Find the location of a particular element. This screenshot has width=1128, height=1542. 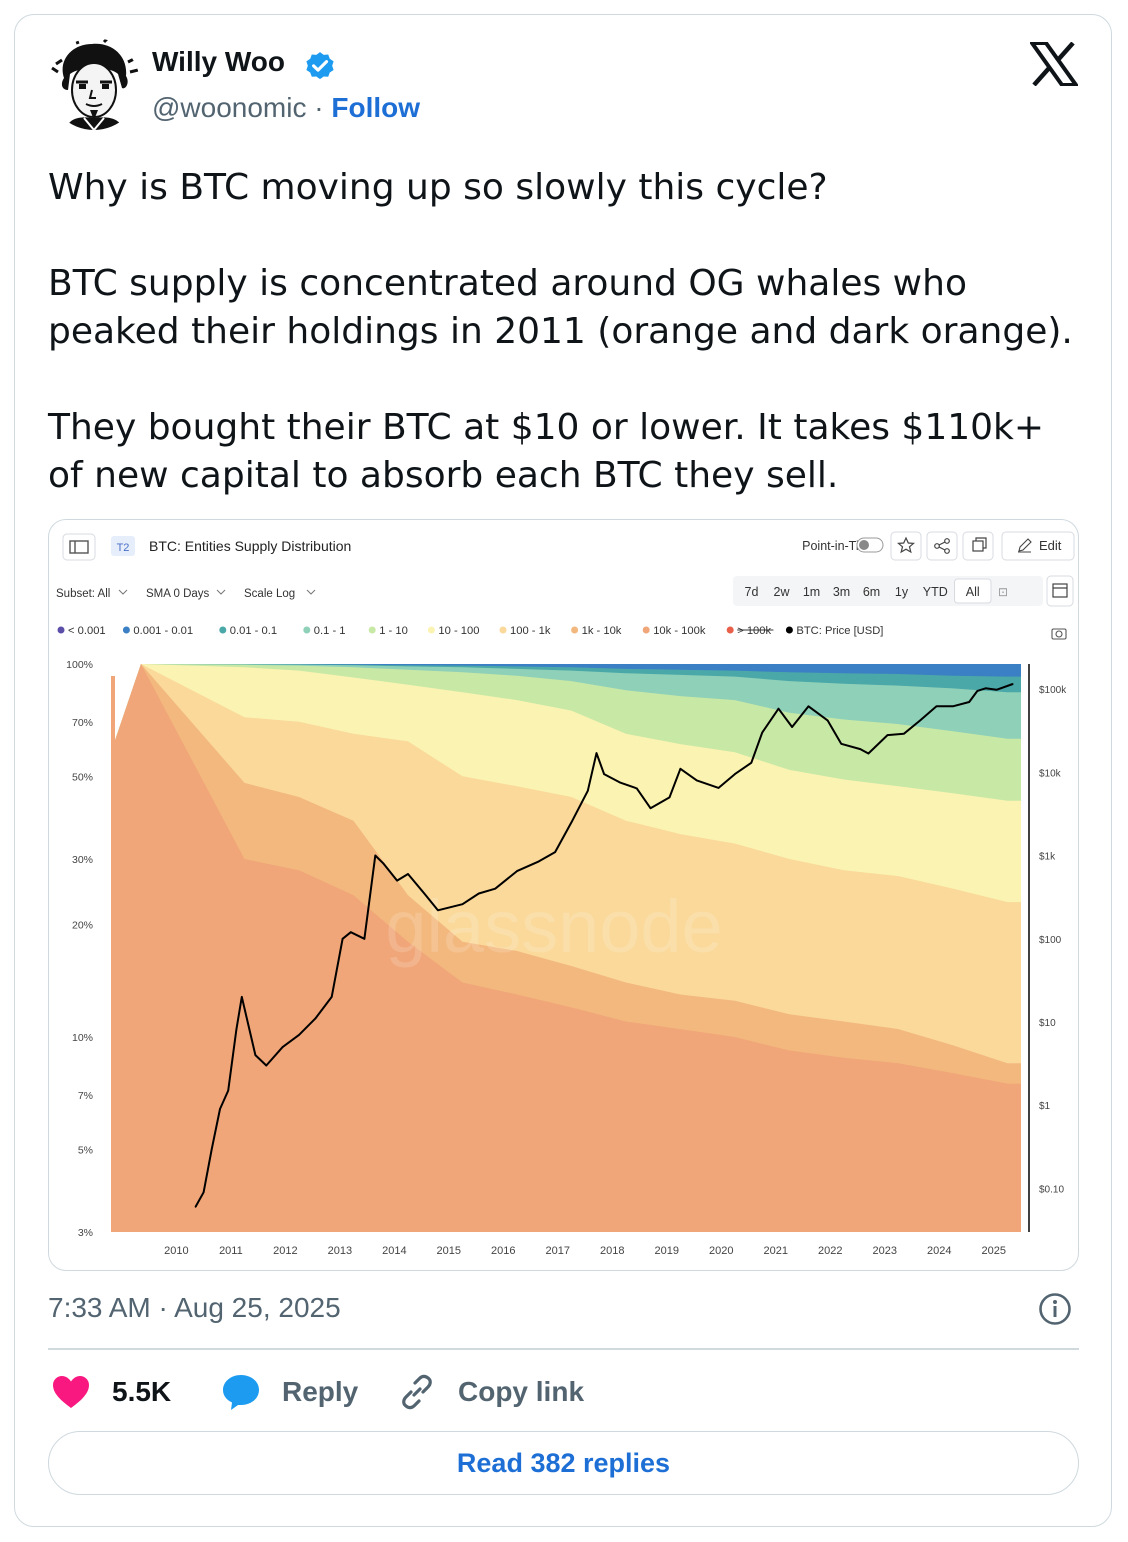

author-avatar is located at coordinates (94, 84).